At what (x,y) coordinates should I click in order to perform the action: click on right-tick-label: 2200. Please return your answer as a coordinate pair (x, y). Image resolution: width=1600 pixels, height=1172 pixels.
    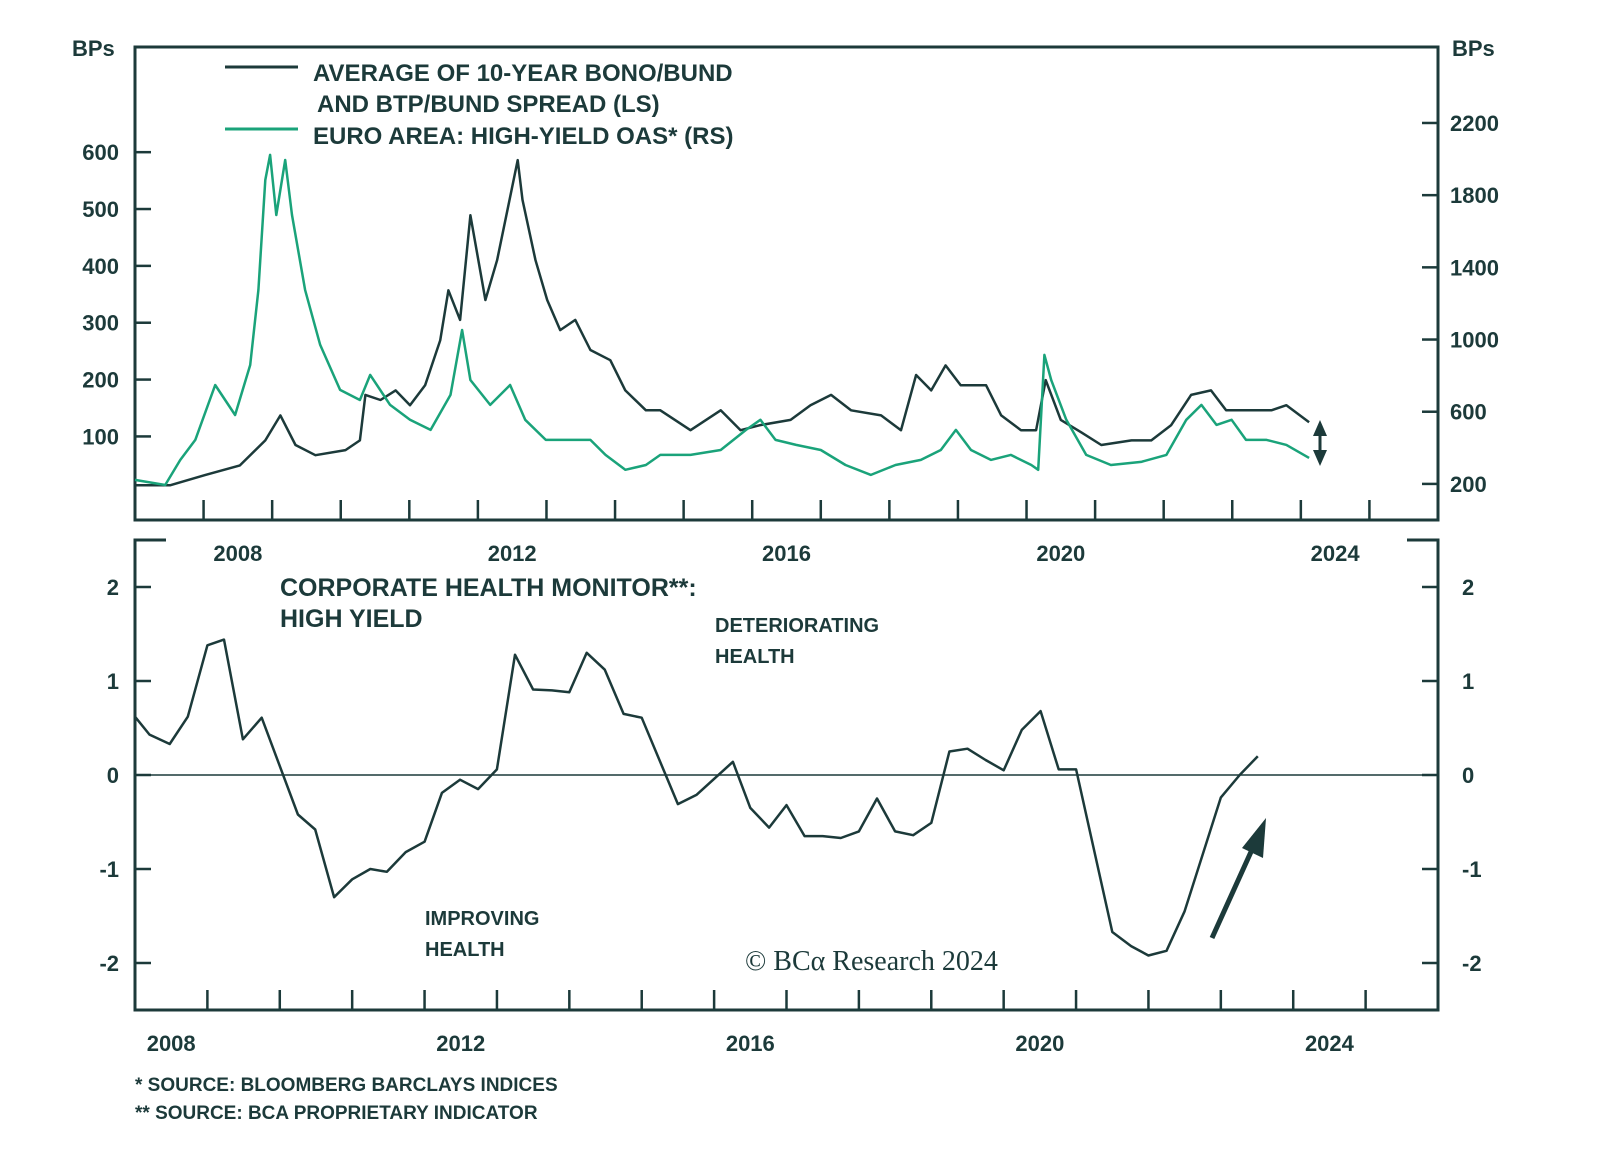
    Looking at the image, I should click on (1474, 123).